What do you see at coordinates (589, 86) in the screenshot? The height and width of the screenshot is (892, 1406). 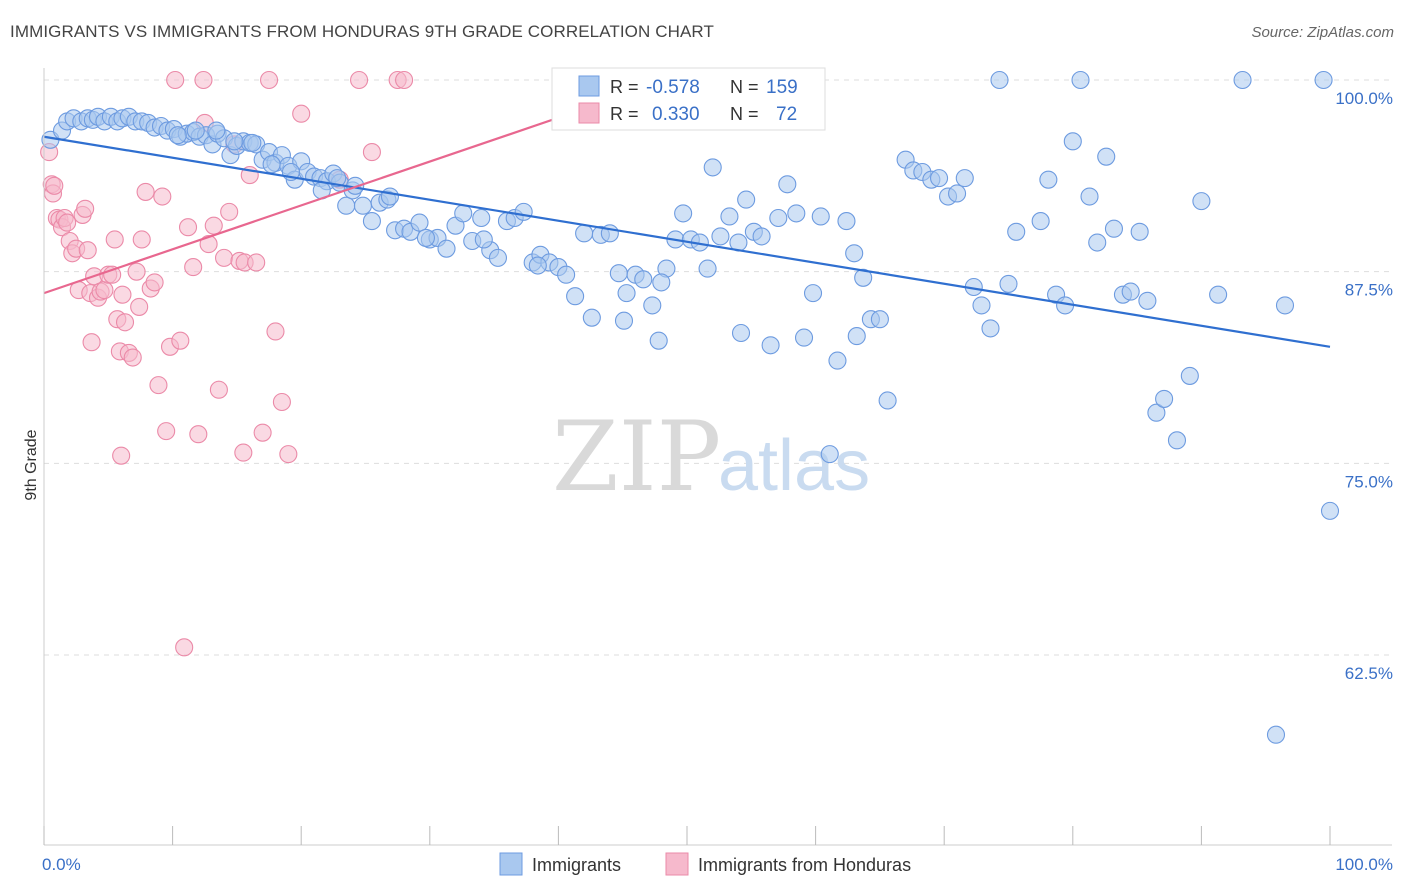 I see `stats-swatch-immigrants` at bounding box center [589, 86].